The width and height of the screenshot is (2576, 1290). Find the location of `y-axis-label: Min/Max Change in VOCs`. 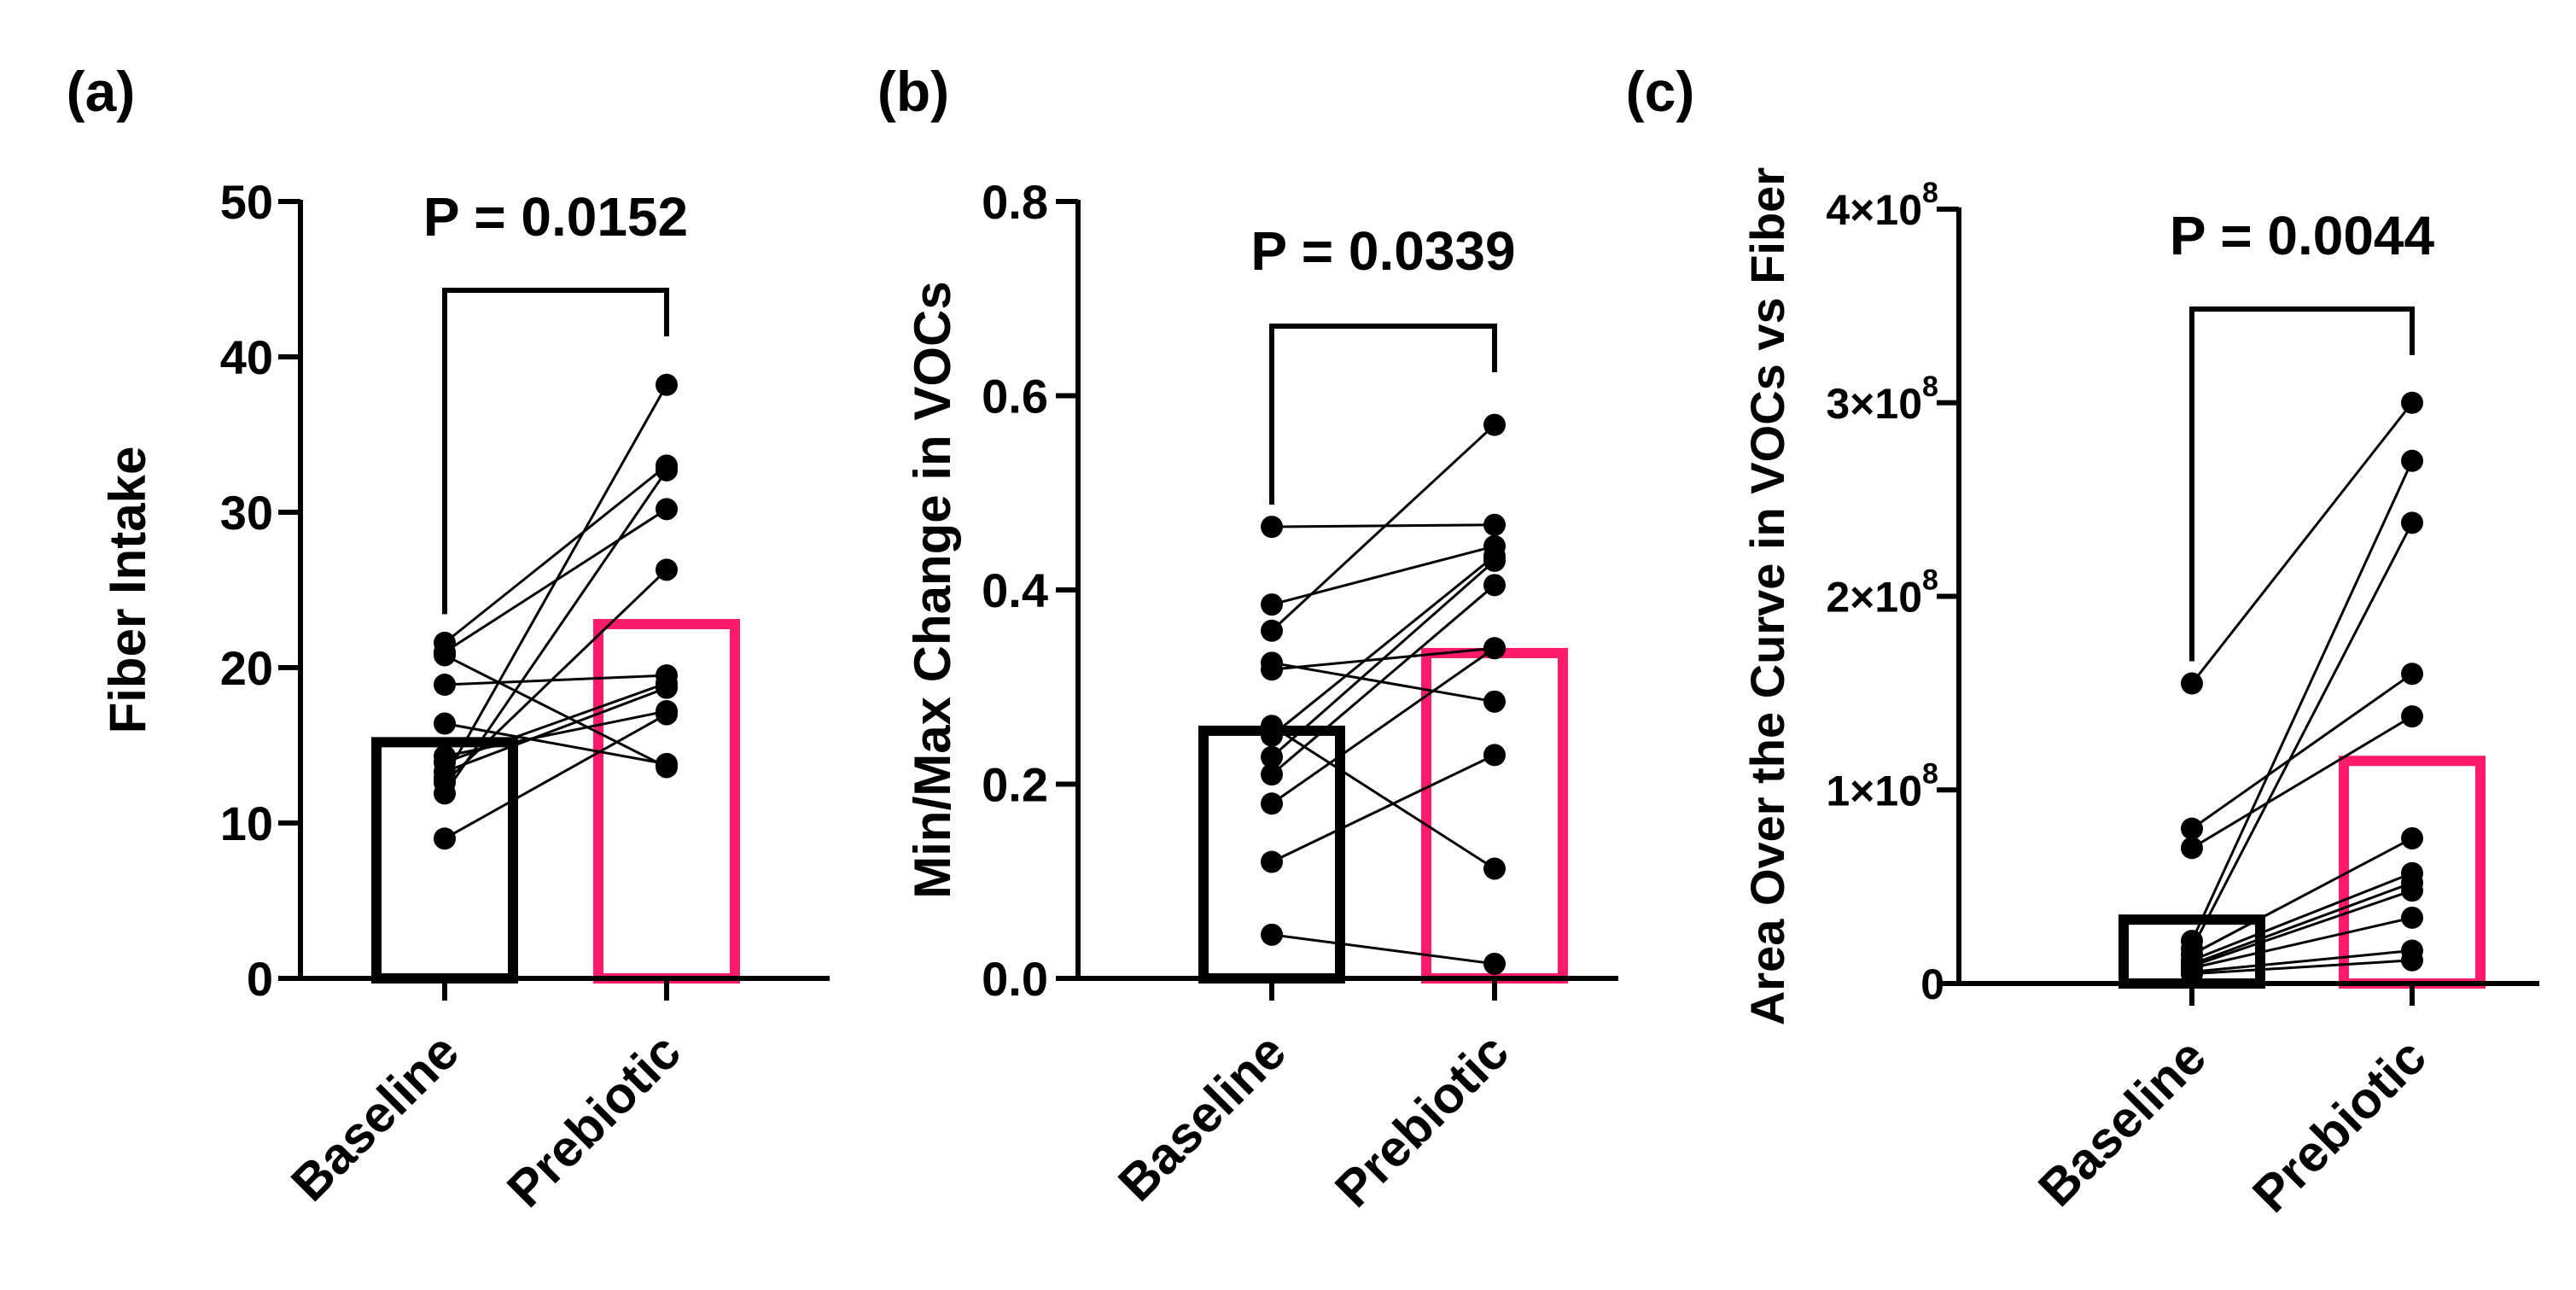

y-axis-label: Min/Max Change in VOCs is located at coordinates (932, 589).